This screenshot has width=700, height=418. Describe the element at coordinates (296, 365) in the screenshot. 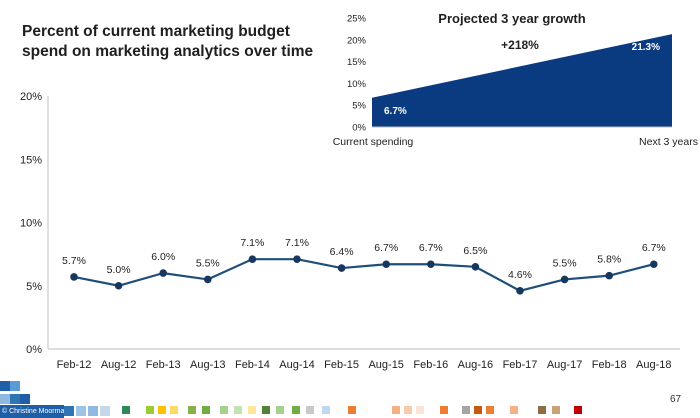

I see `x-tick-label: Aug-14` at that location.